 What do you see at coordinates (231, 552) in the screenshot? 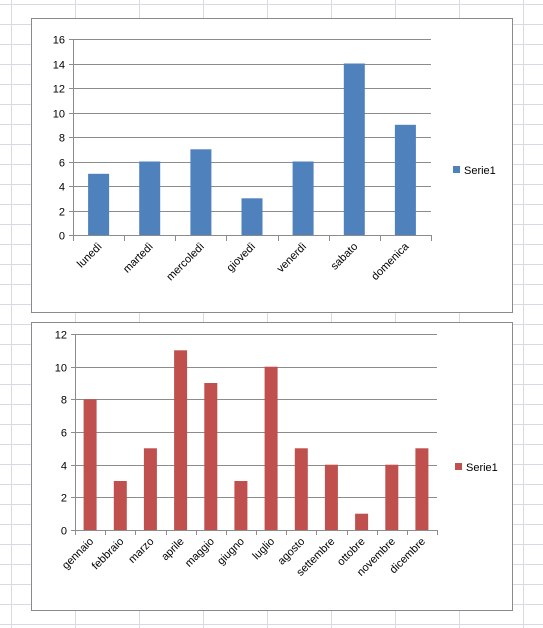
I see `x-tick-label: giugno` at bounding box center [231, 552].